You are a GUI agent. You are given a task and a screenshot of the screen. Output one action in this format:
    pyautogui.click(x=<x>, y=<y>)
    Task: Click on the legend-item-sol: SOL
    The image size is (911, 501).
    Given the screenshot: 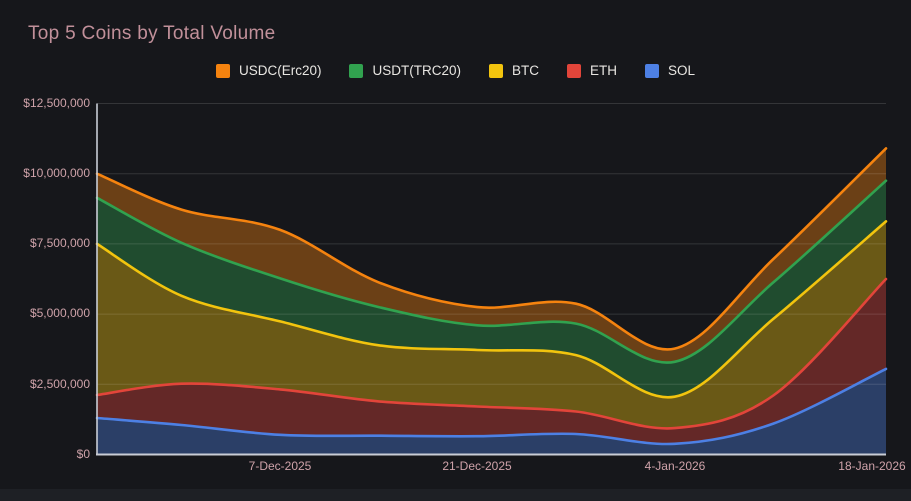 What is the action you would take?
    pyautogui.click(x=670, y=70)
    